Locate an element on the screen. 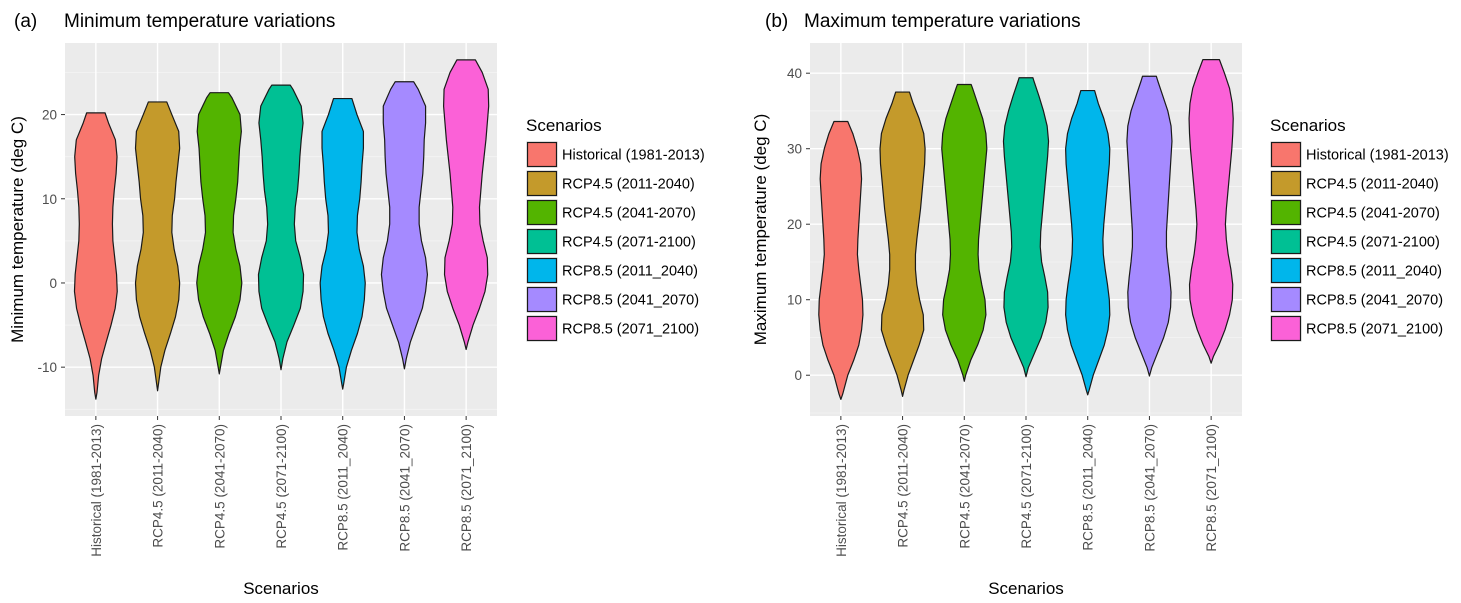 This screenshot has width=1461, height=603. panel-b-legend-title: Scenarios is located at coordinates (1308, 125).